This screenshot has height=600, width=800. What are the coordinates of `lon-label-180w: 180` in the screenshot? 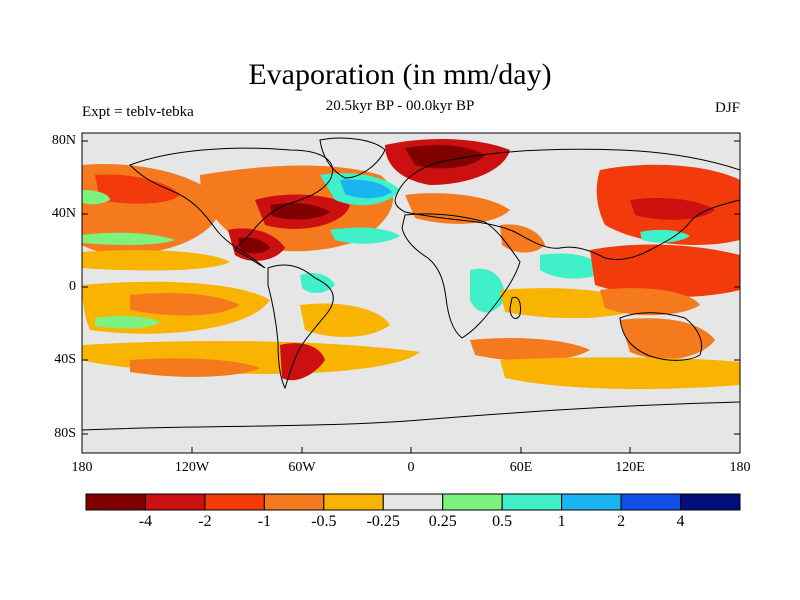 It's located at (82, 467).